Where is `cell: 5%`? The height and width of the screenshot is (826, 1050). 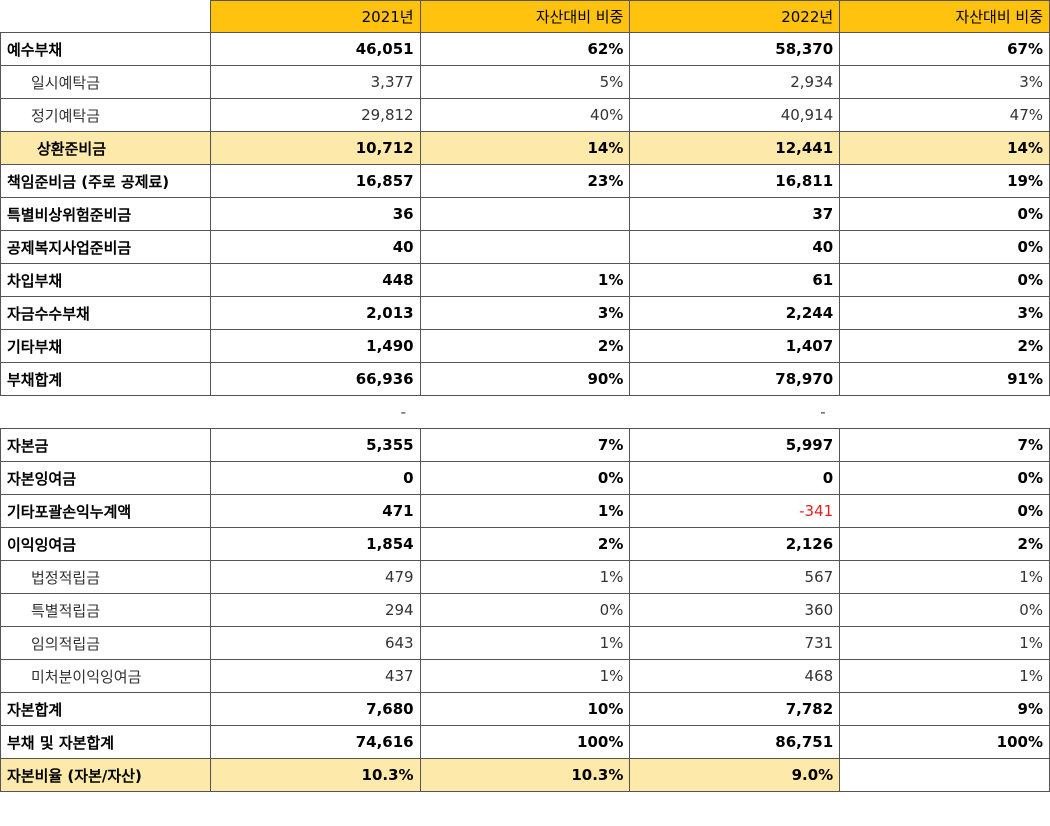 cell: 5% is located at coordinates (525, 82).